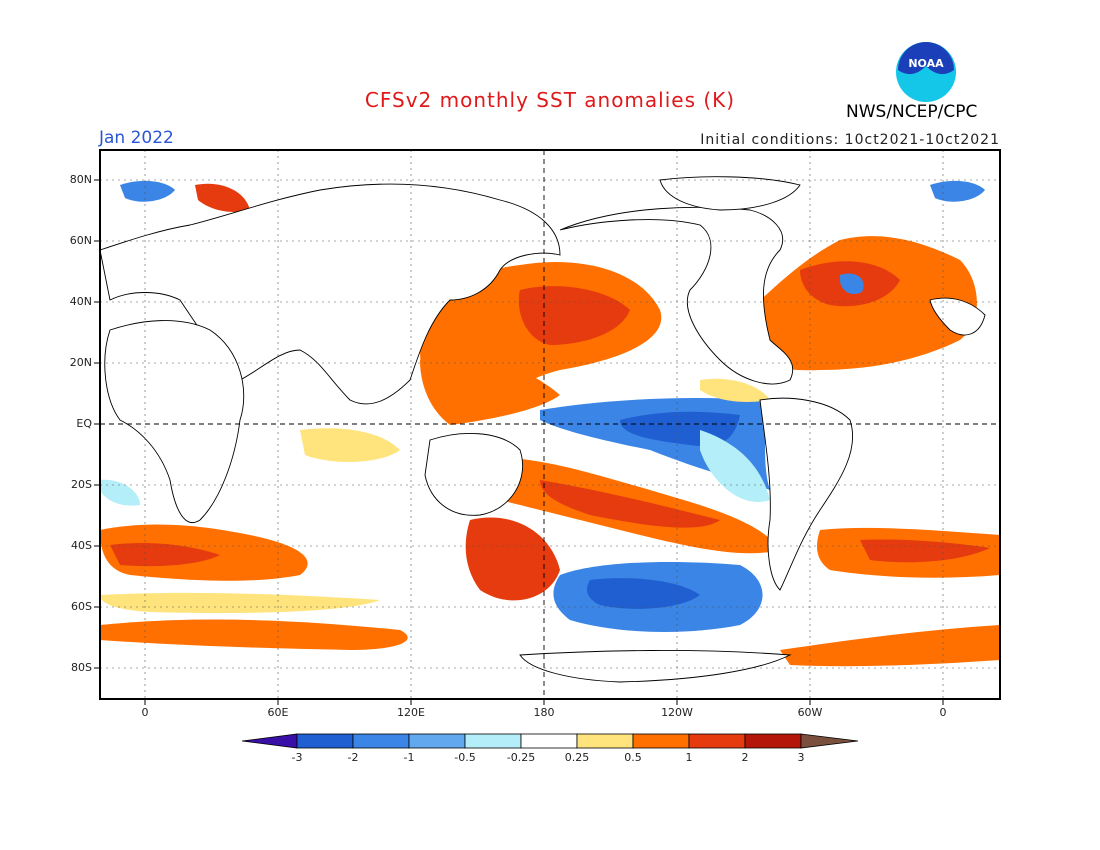  Describe the element at coordinates (577, 757) in the screenshot. I see `colorbar-label: 0.25` at that location.